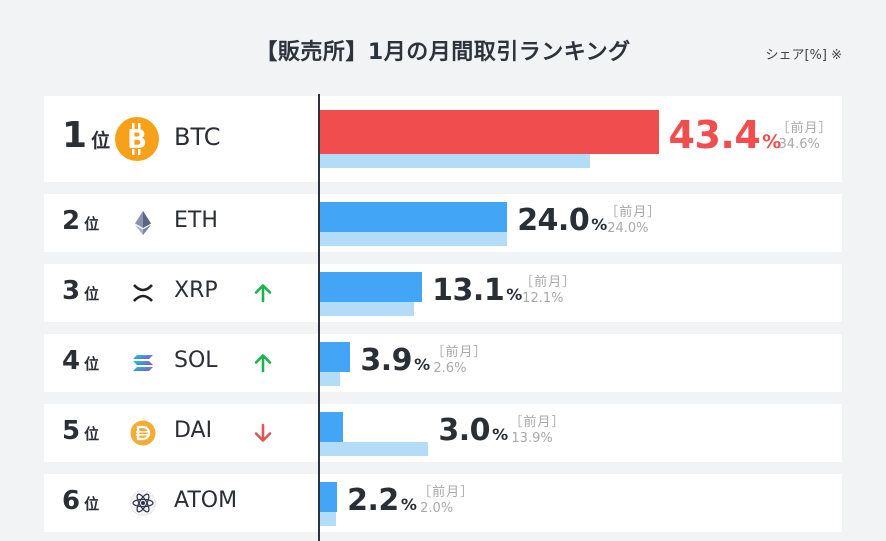  I want to click on svg-text: B, so click(137, 140).